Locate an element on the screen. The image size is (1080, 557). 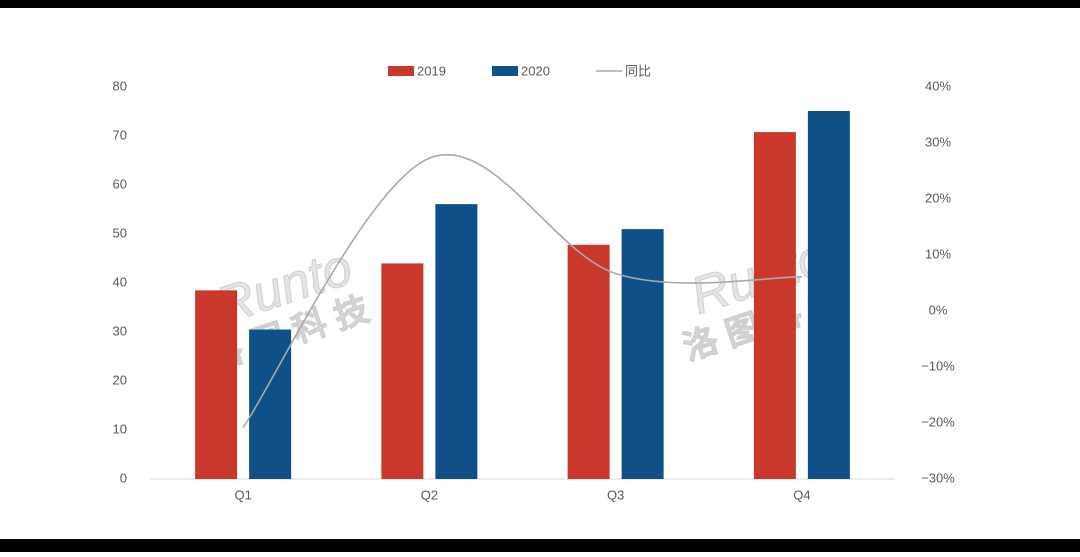
y-tick-label: 70 is located at coordinates (120, 134).